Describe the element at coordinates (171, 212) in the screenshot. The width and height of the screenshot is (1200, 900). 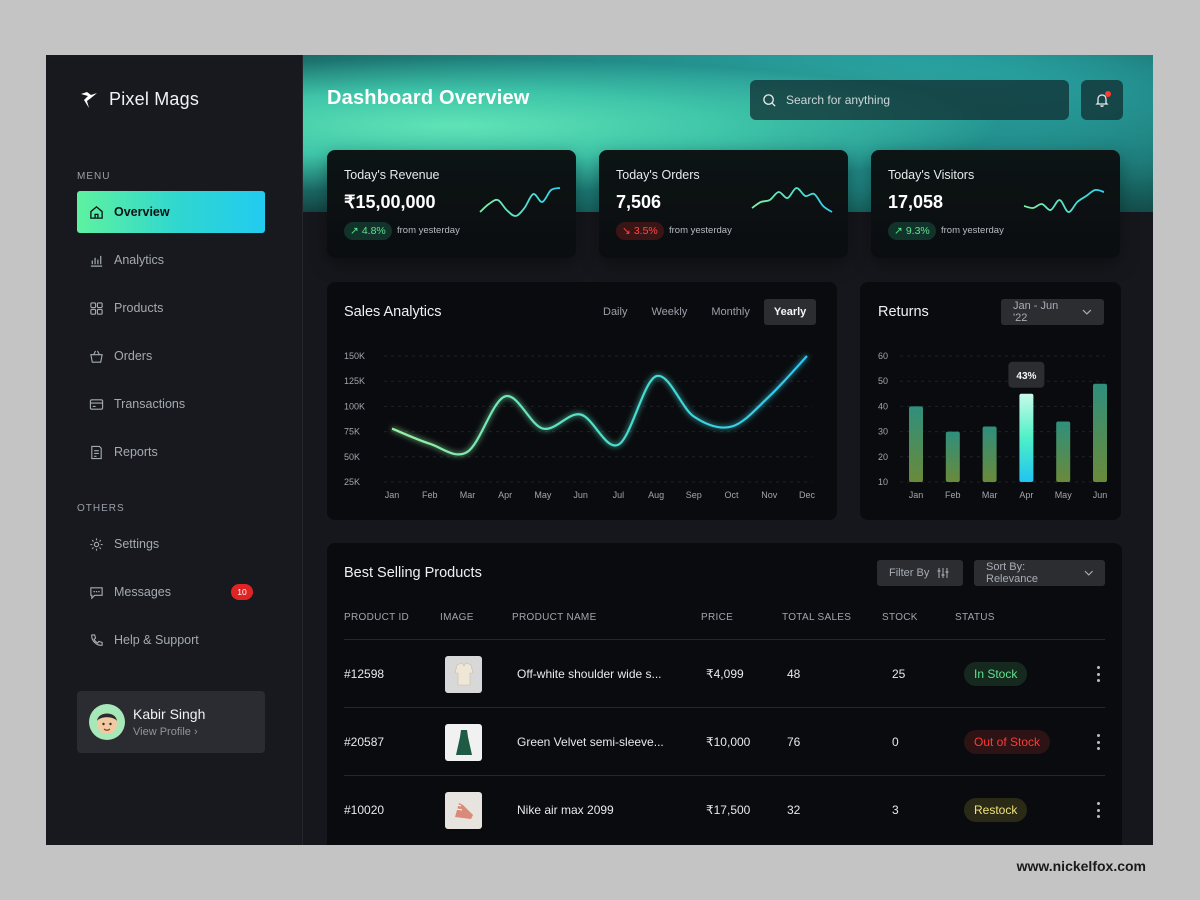
I see `sidebar-item-overview: Overview` at that location.